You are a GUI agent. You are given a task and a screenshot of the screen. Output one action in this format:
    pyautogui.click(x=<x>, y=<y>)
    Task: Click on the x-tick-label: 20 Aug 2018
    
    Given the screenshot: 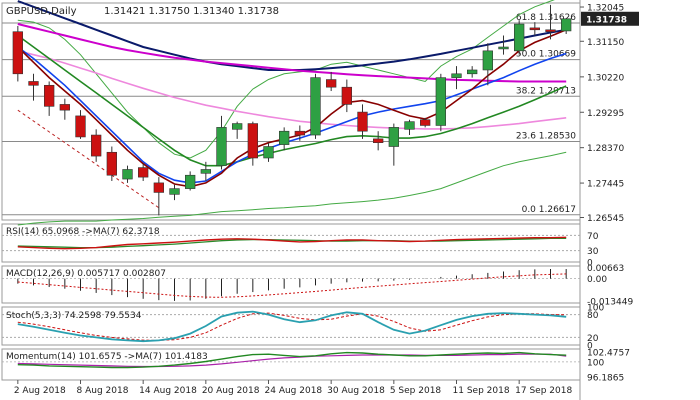 What is the action you would take?
    pyautogui.click(x=231, y=391)
    